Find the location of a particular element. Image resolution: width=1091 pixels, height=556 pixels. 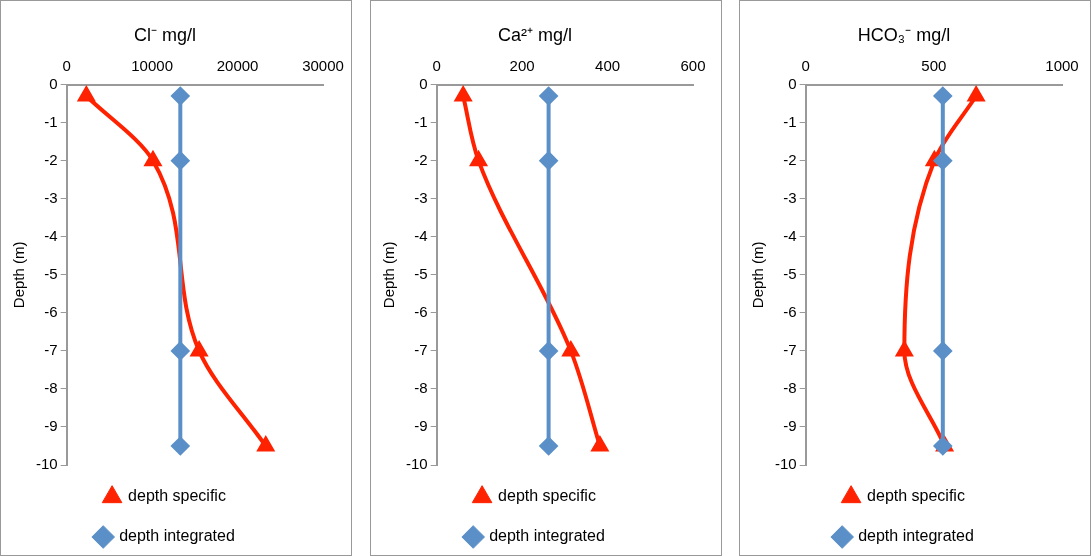

chart-title: HCO₃⁻ mg/l is located at coordinates (904, 34).